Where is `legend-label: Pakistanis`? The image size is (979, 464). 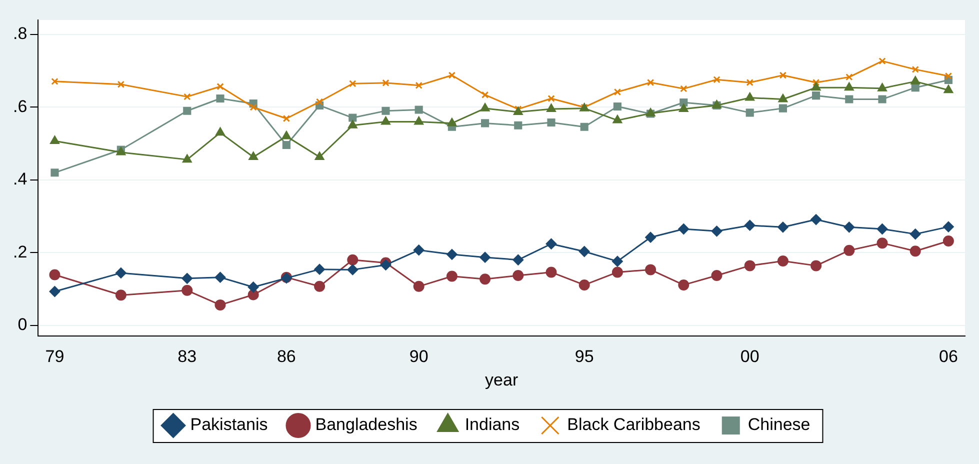 legend-label: Pakistanis is located at coordinates (229, 424).